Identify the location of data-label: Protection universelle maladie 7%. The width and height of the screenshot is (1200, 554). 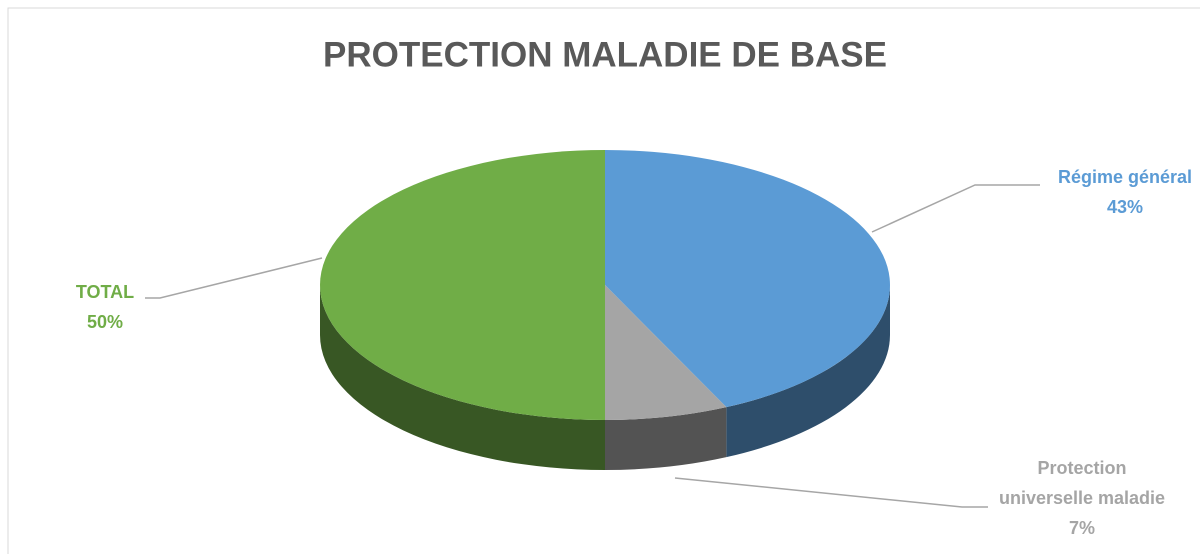
(1082, 498).